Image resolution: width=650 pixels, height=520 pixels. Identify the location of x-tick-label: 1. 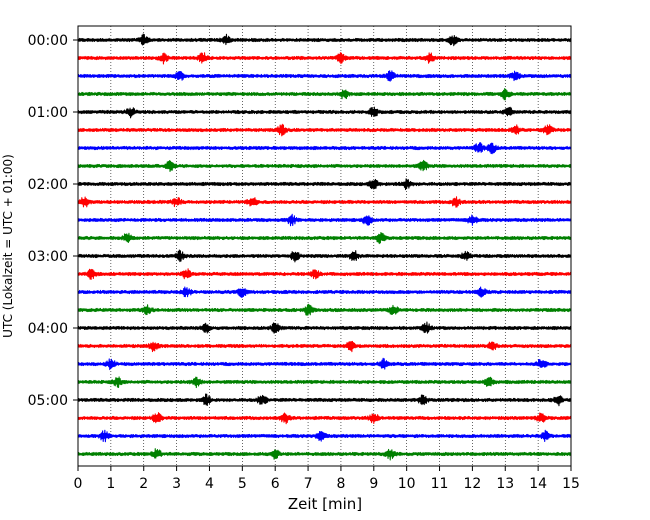
(110, 484).